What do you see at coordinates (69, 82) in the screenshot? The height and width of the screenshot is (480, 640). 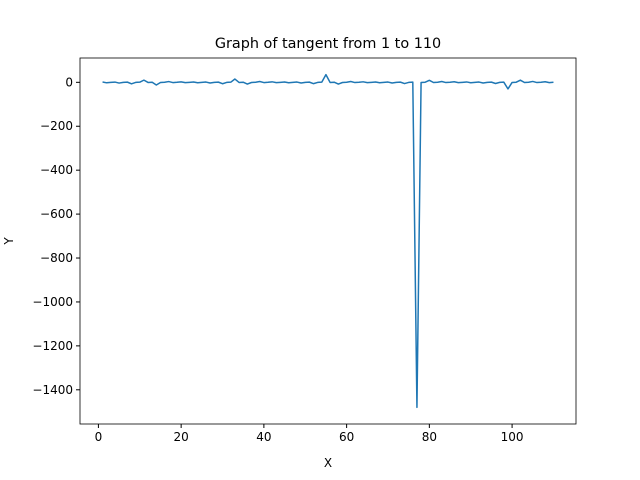 I see `y-tick-label: 0` at bounding box center [69, 82].